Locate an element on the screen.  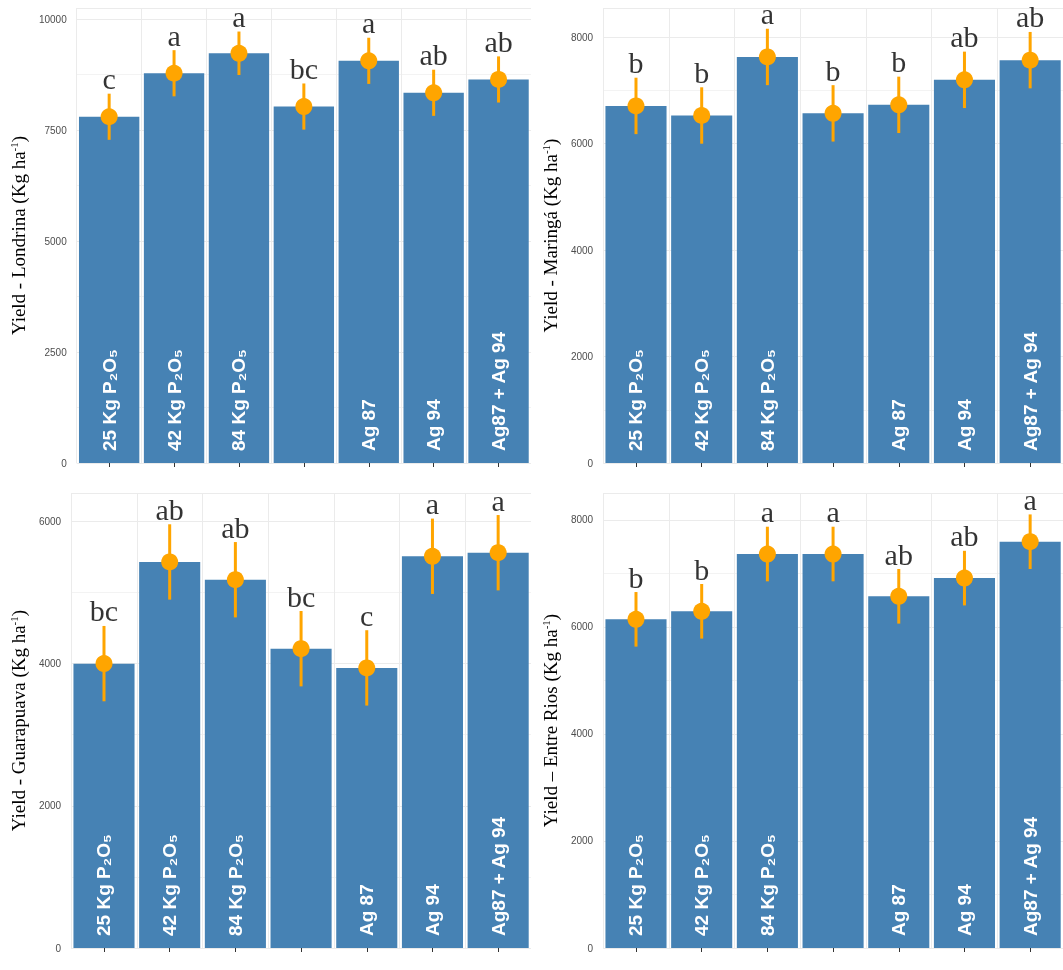
y-tick-label: 2500 is located at coordinates (56, 352).